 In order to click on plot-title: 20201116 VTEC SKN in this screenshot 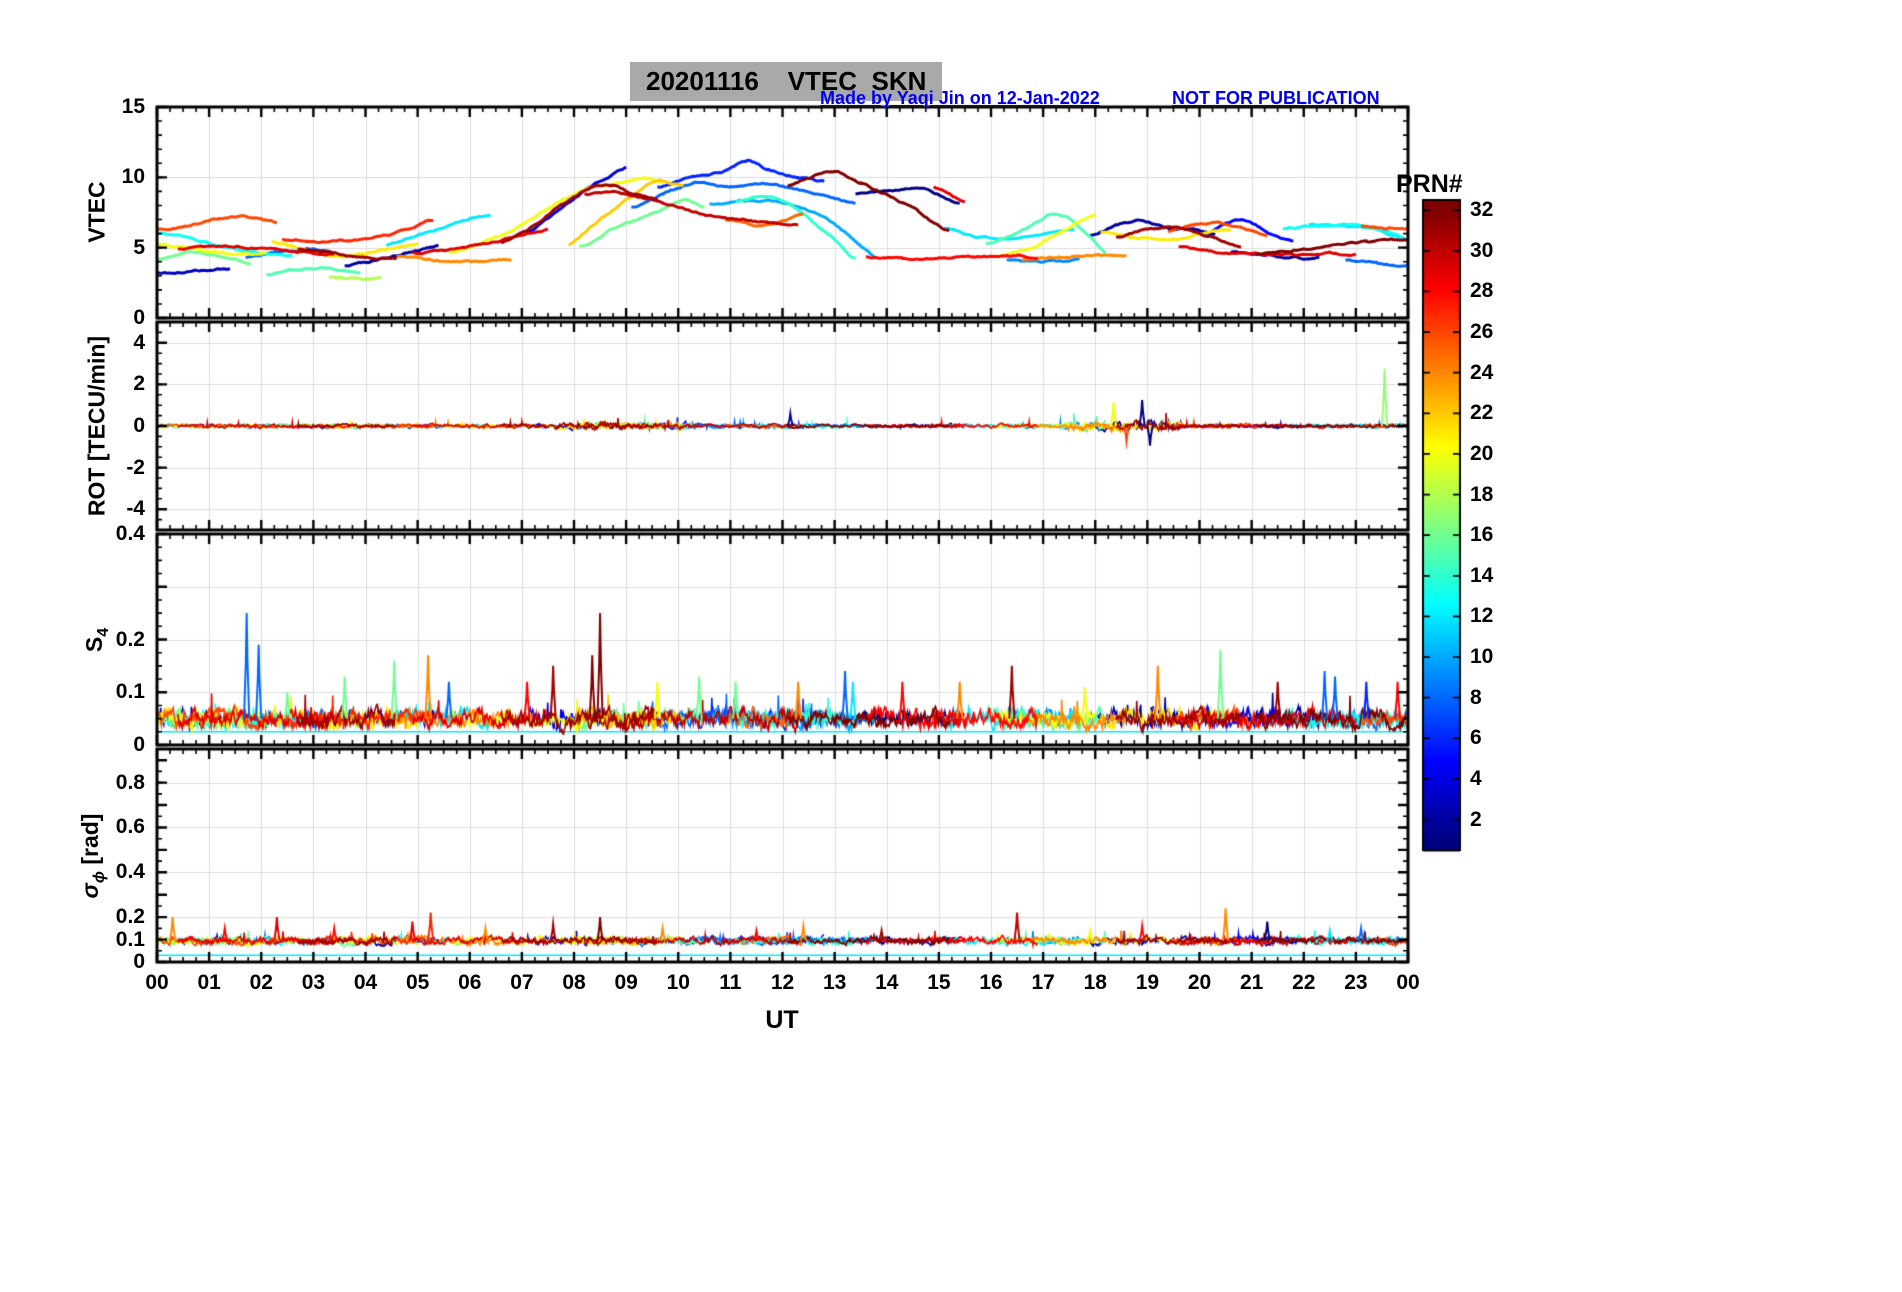, I will do `click(786, 81)`.